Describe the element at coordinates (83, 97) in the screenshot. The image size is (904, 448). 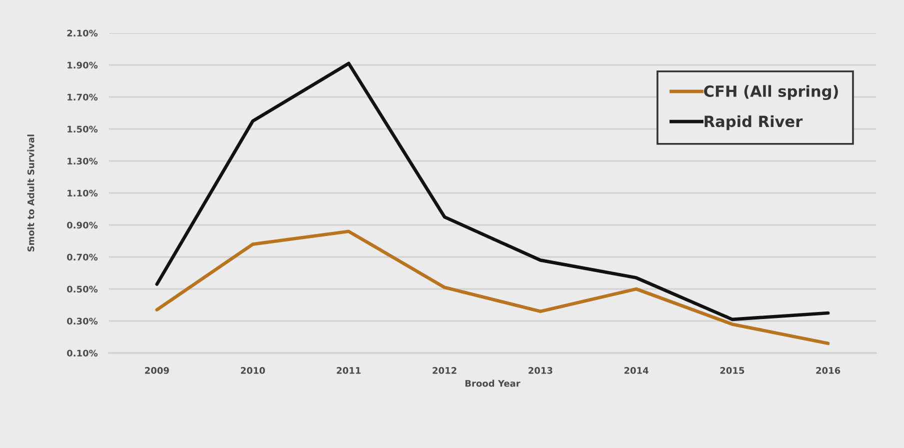
I see `y-tick-label: 1.70%` at that location.